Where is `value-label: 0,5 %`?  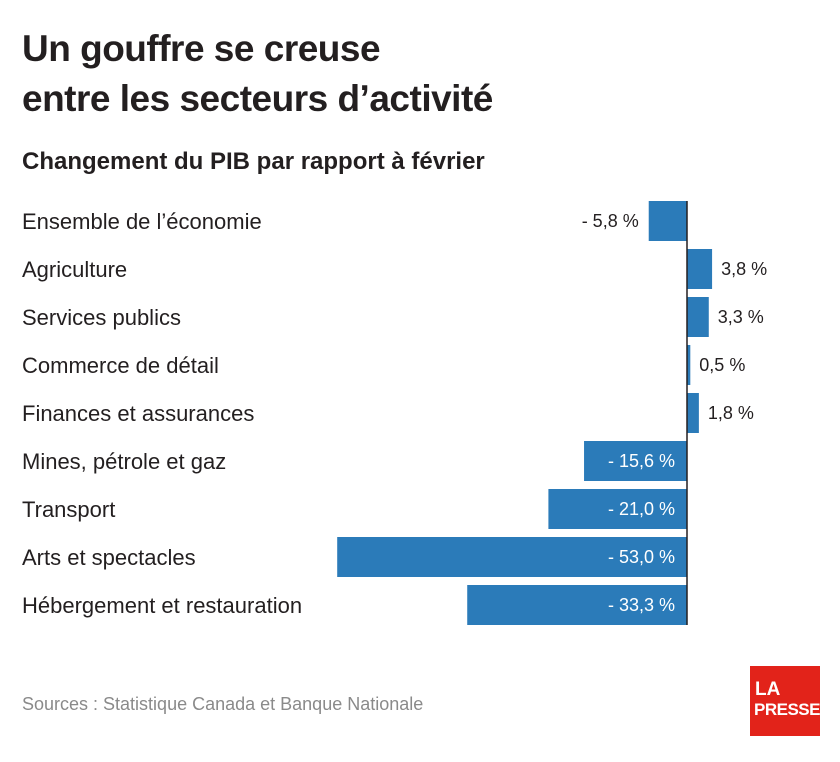
value-label: 0,5 % is located at coordinates (722, 365).